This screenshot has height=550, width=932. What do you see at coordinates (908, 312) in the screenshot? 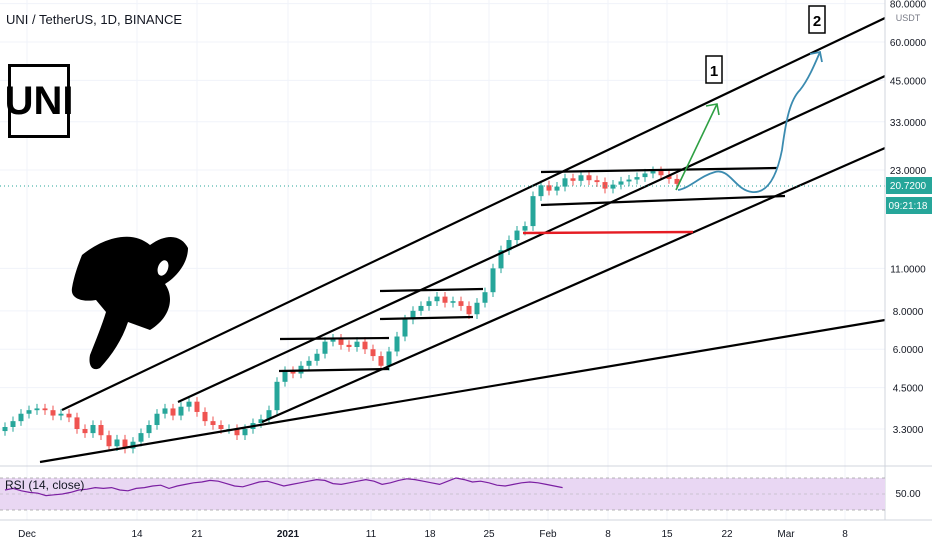
I see `price-tick-label: 8.0000` at bounding box center [908, 312].